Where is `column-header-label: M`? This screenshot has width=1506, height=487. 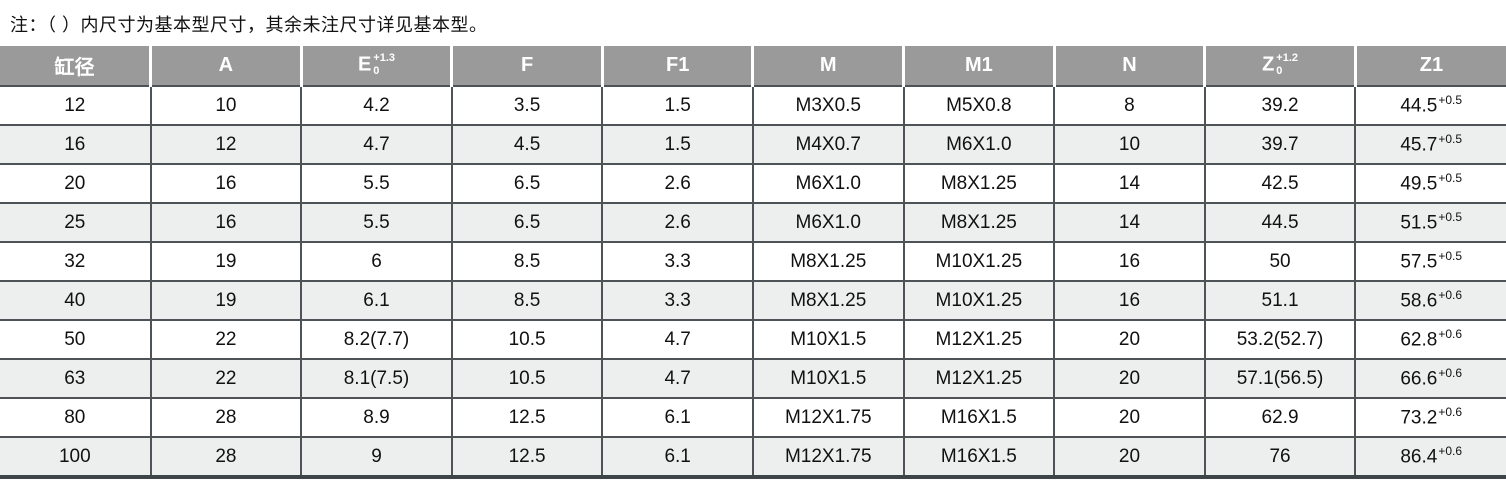 column-header-label: M is located at coordinates (828, 65).